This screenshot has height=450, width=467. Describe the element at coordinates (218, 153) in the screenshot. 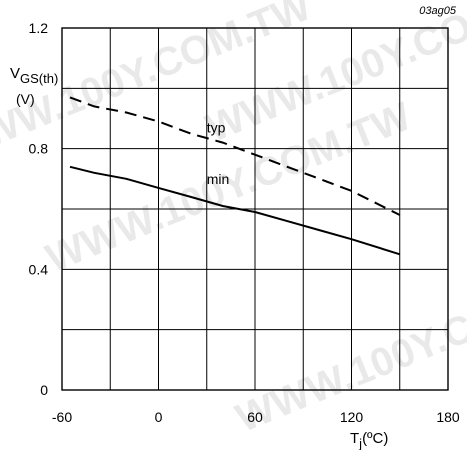

I see `series-labels: typ min` at that location.